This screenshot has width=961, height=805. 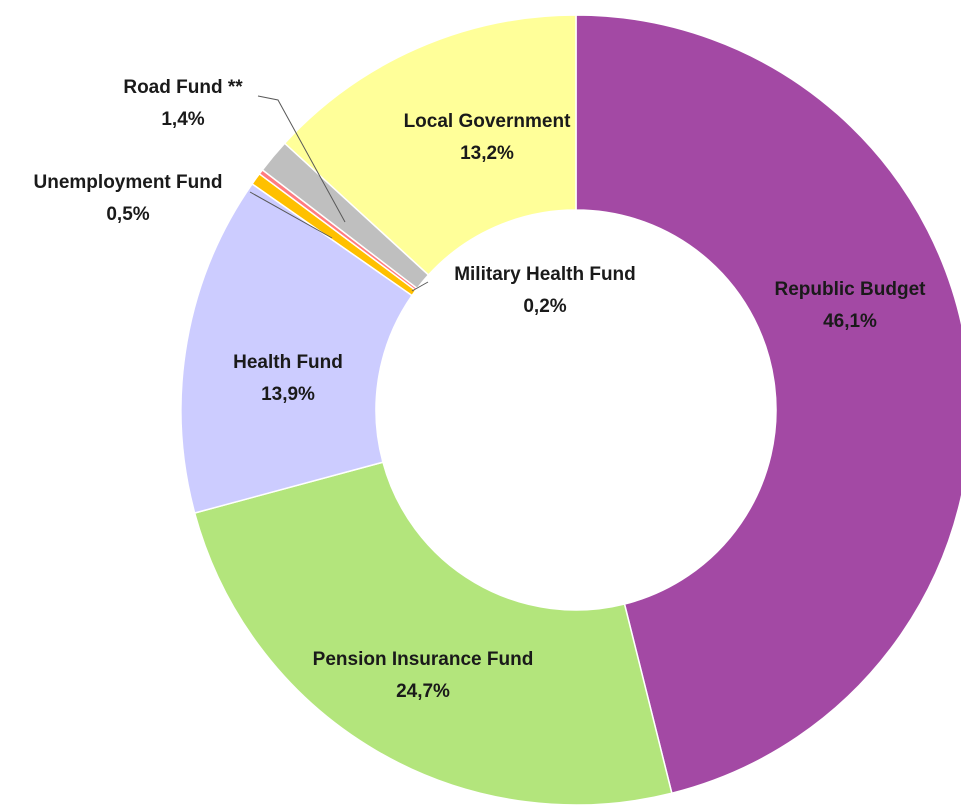 I want to click on slice-value-label: 13,2%, so click(x=487, y=153).